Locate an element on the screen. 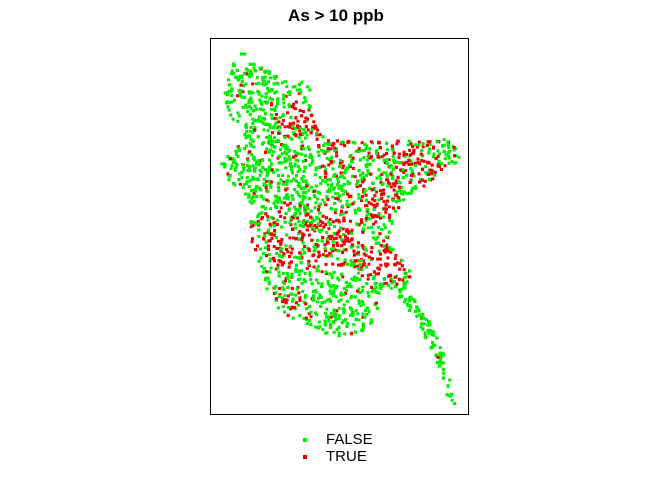 The height and width of the screenshot is (480, 672). legend-label-false: FALSE is located at coordinates (349, 439).